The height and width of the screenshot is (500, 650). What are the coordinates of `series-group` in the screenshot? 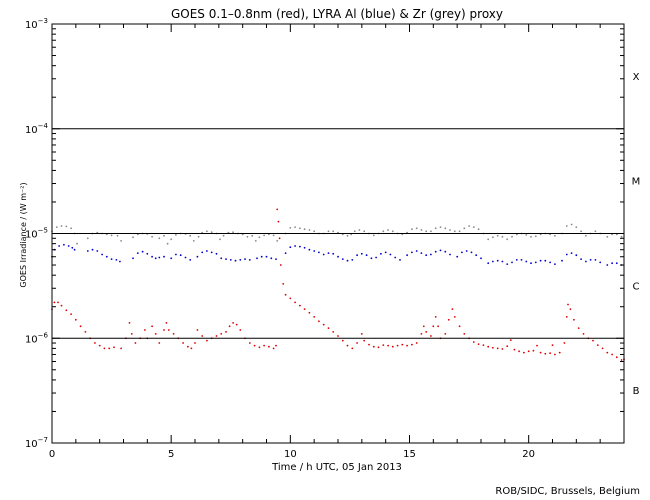 It's located at (337, 254).